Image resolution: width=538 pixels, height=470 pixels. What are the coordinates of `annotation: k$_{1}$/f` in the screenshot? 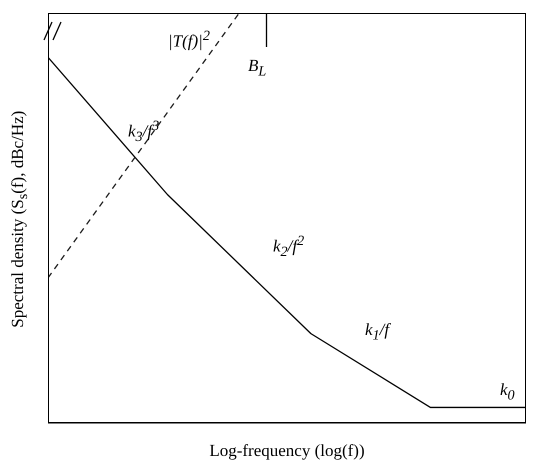 It's located at (377, 332).